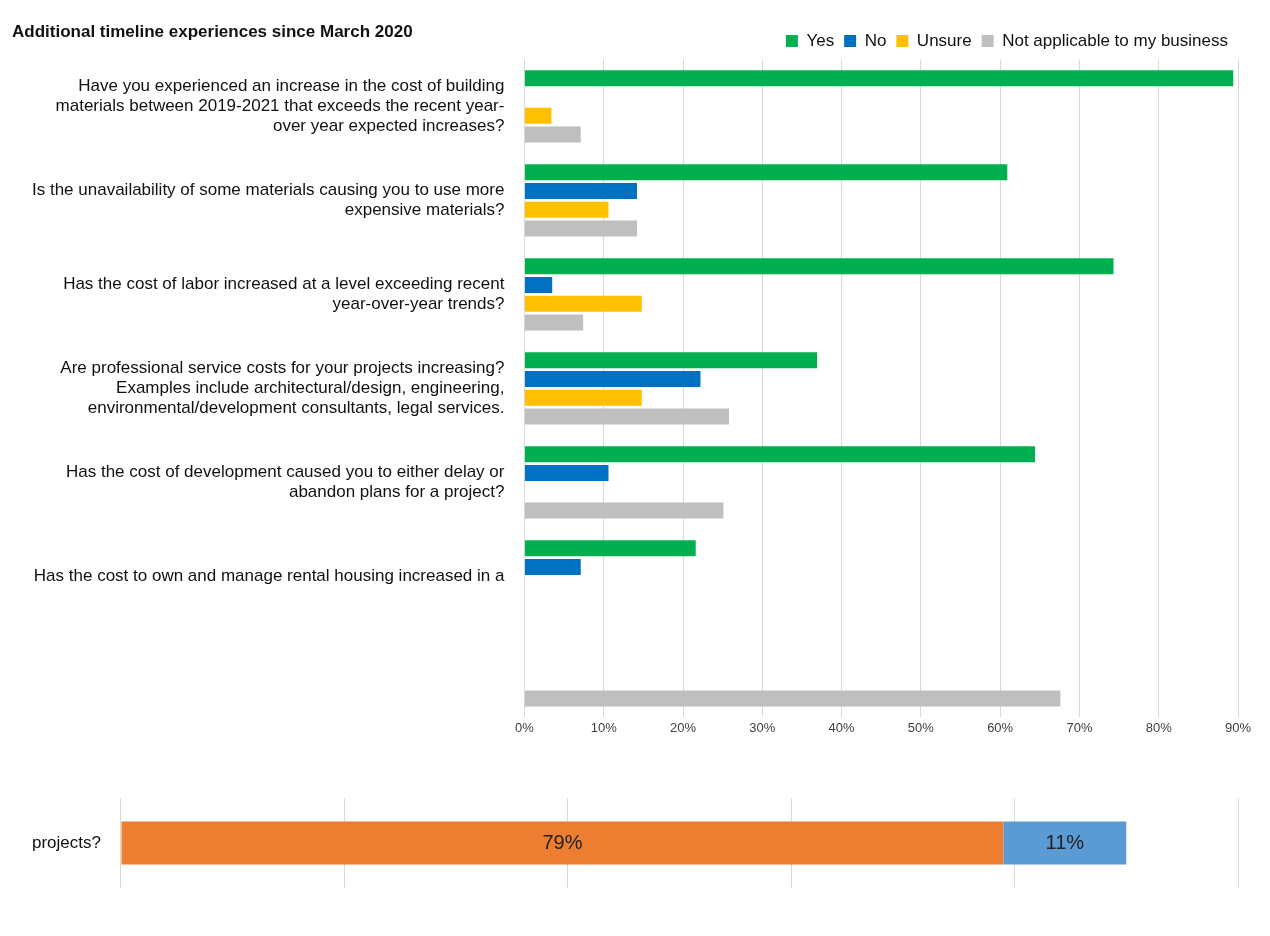  I want to click on x-tick-label: 80%, so click(1159, 727).